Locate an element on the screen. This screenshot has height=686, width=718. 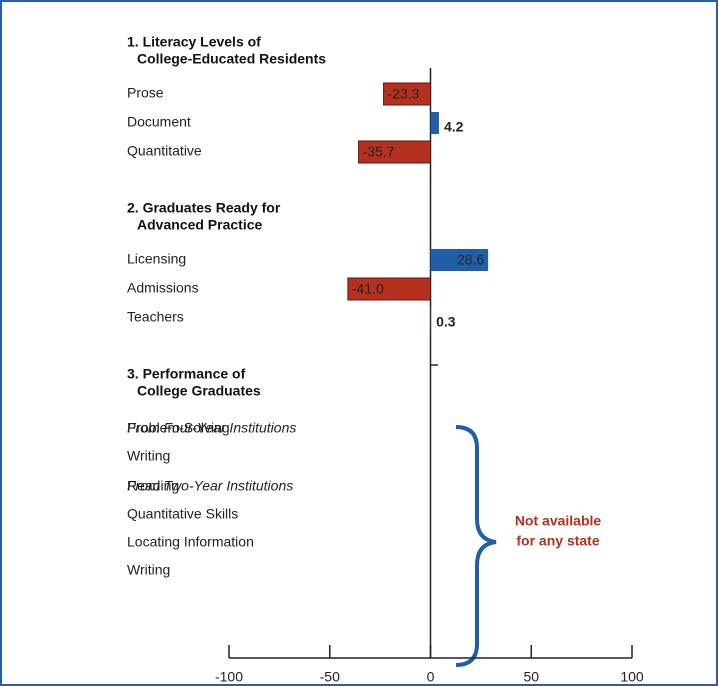
section-title: College-Educated Residents is located at coordinates (231, 59).